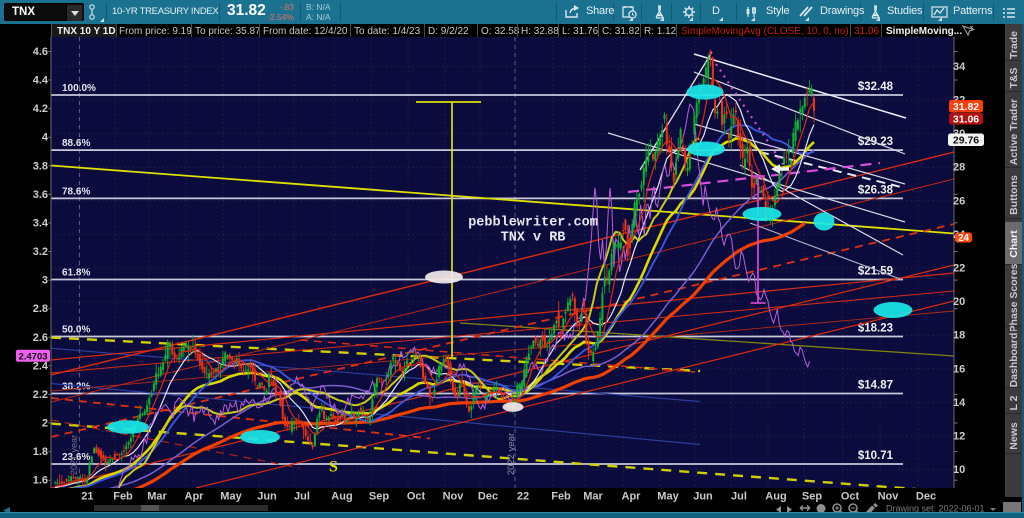 The height and width of the screenshot is (518, 1024). What do you see at coordinates (533, 238) in the screenshot?
I see `svg-text: TNX v RB` at bounding box center [533, 238].